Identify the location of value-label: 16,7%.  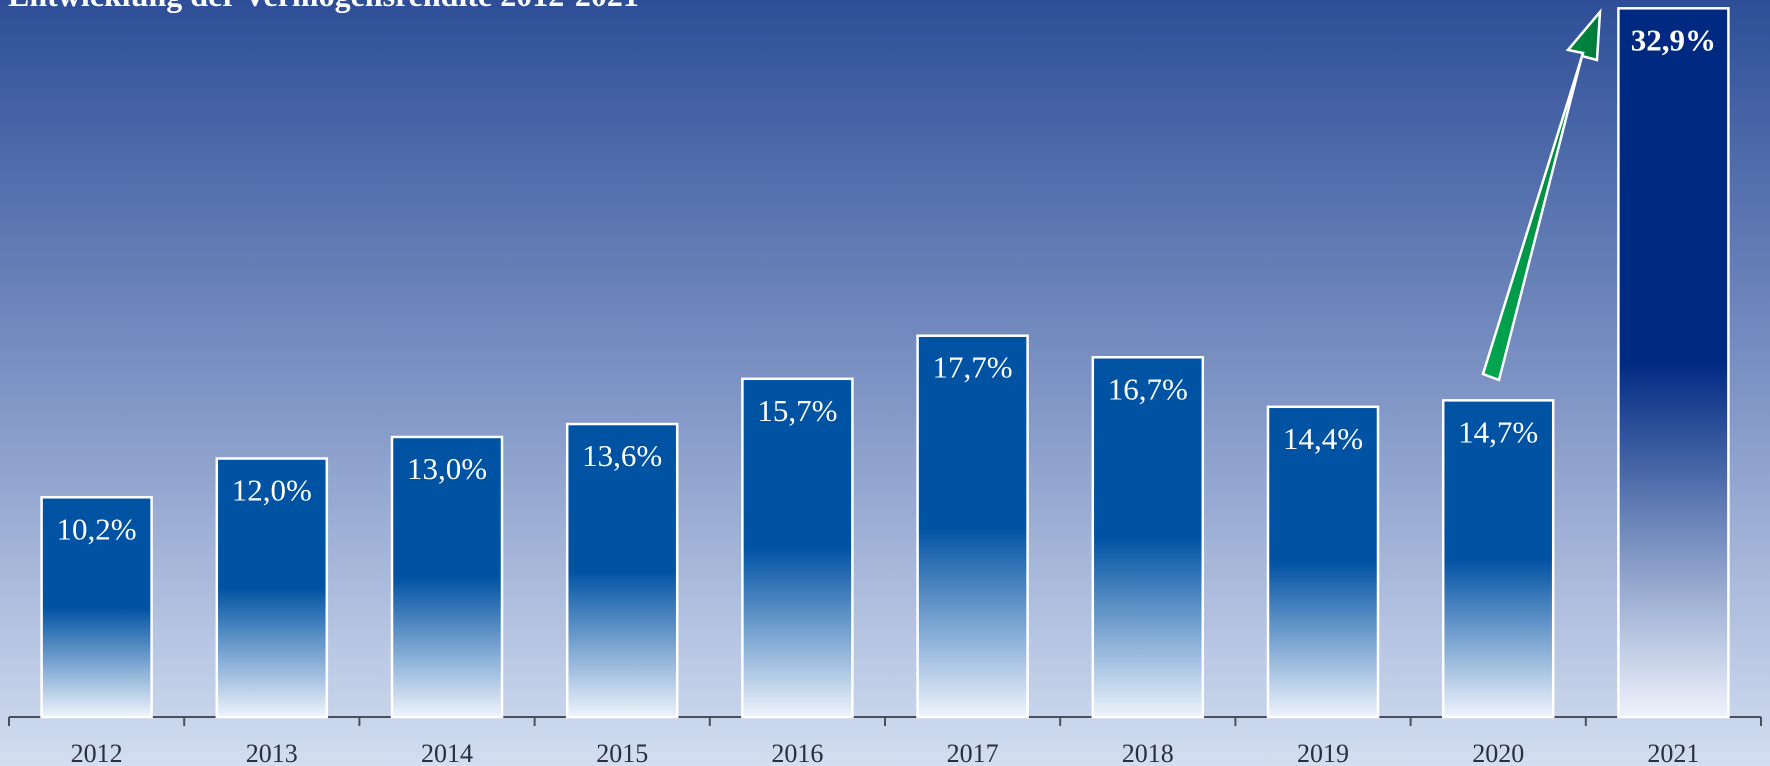
(1148, 388).